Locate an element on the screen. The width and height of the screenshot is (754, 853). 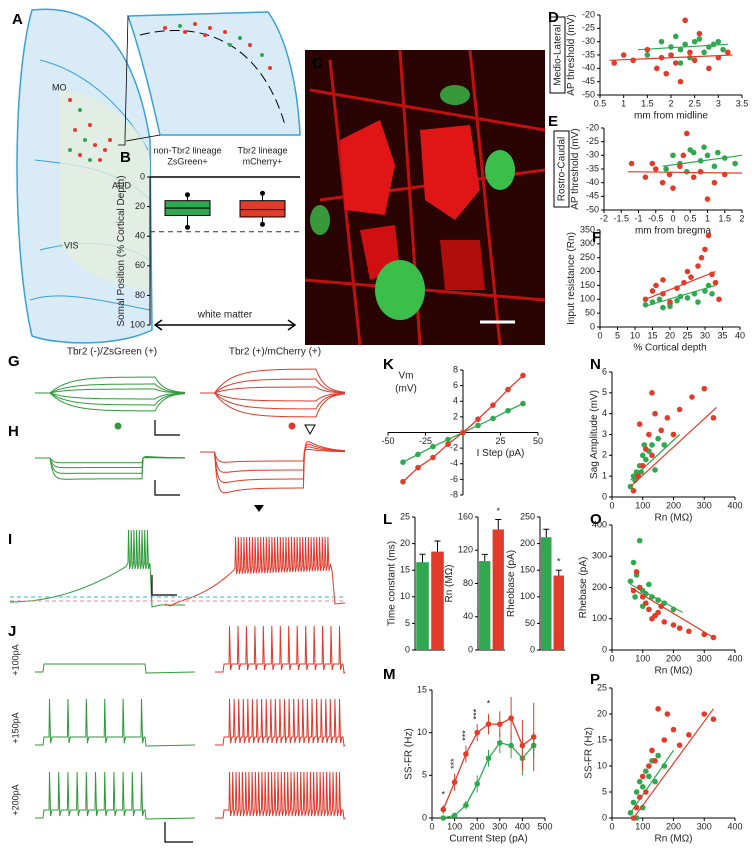
y-tick-label: 80 is located at coordinates (140, 295).